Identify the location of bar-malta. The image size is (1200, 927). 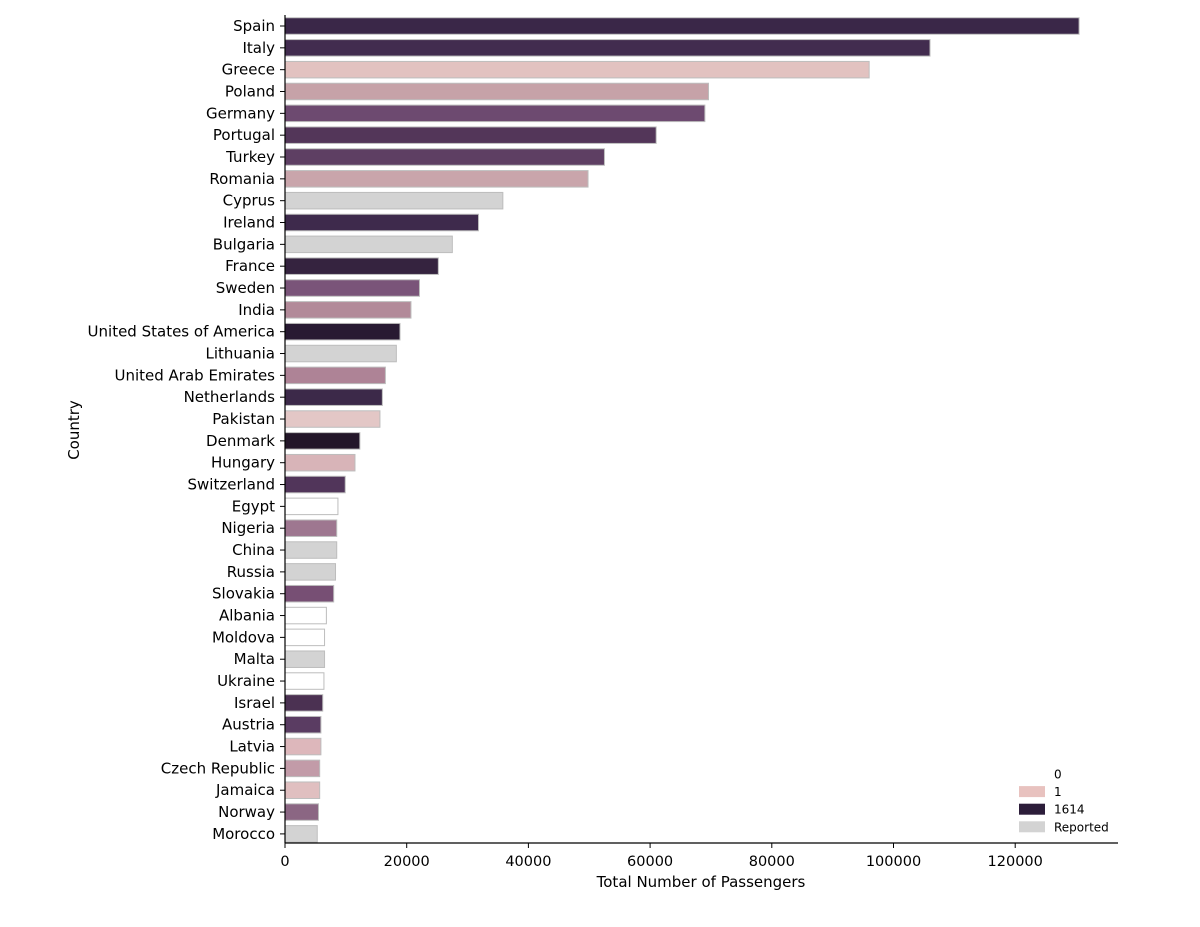
(305, 659).